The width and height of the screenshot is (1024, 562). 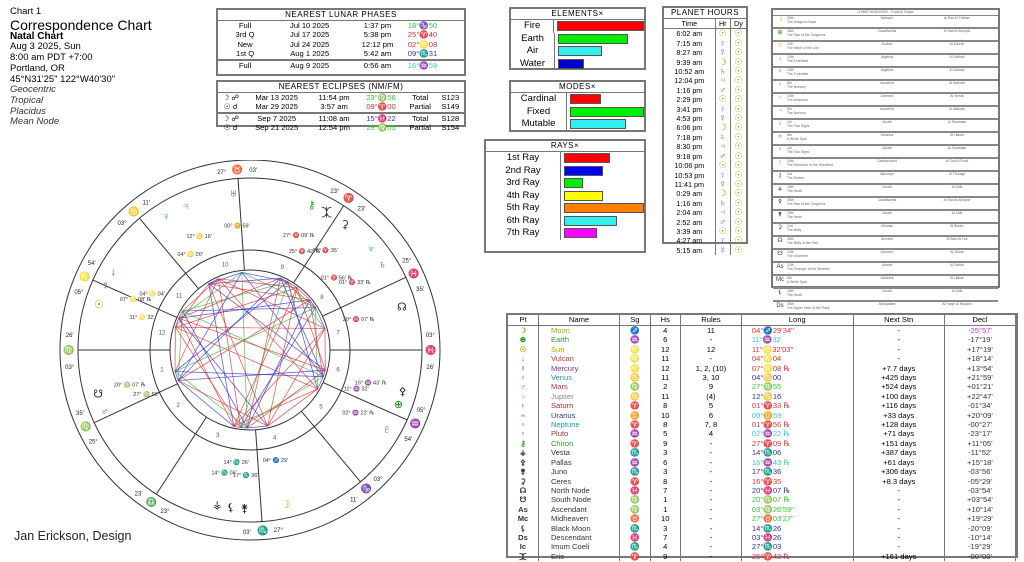 What do you see at coordinates (957, 134) in the screenshot?
I see `mansion-arabic: Al Hakah` at bounding box center [957, 134].